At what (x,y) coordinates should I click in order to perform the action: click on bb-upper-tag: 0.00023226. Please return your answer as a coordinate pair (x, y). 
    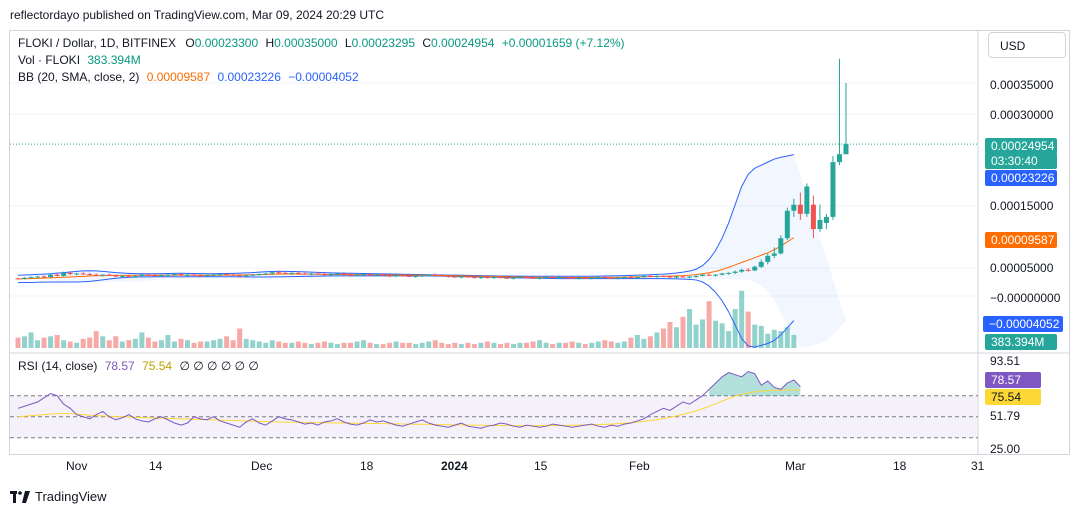
    Looking at the image, I should click on (1021, 178).